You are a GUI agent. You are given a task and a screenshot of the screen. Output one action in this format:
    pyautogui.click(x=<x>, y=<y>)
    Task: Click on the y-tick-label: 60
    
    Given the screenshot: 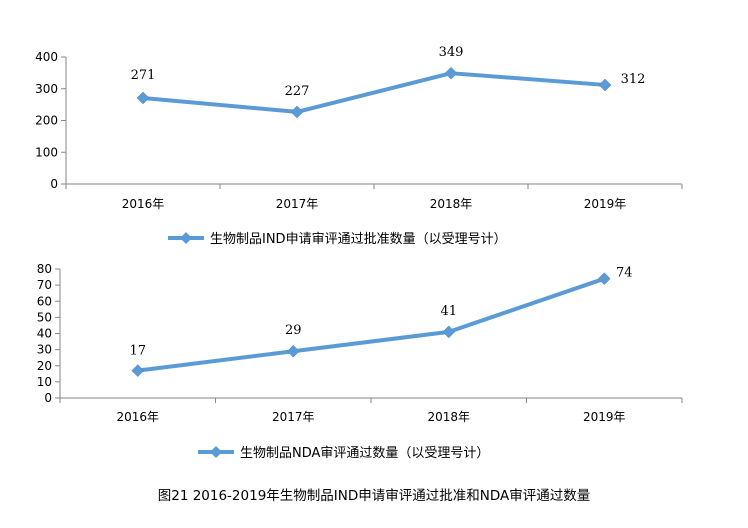 What is the action you would take?
    pyautogui.click(x=44, y=301)
    